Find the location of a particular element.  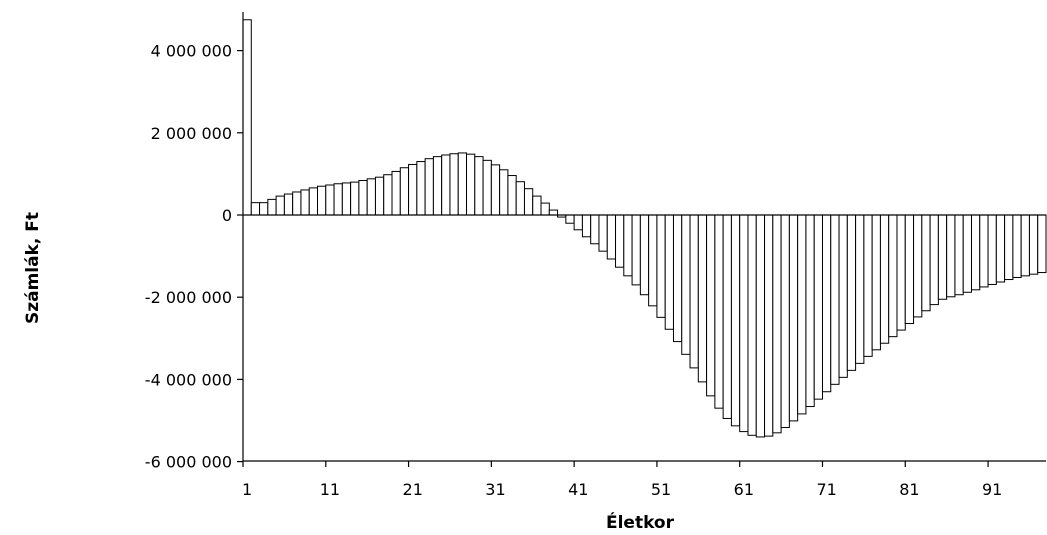

y-tick-label: -4 000 000 is located at coordinates (188, 379).